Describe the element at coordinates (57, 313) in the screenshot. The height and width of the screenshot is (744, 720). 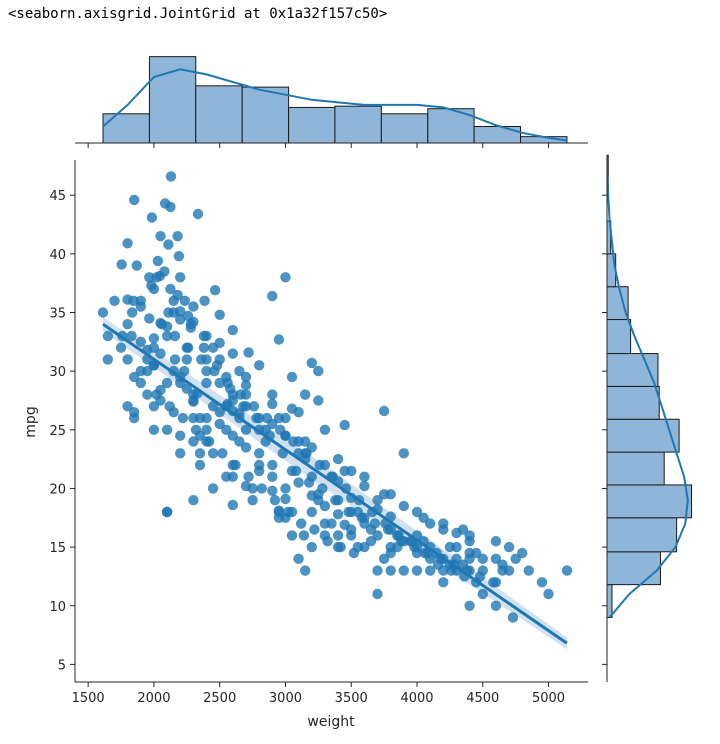
I see `y-tick-label: 35` at that location.